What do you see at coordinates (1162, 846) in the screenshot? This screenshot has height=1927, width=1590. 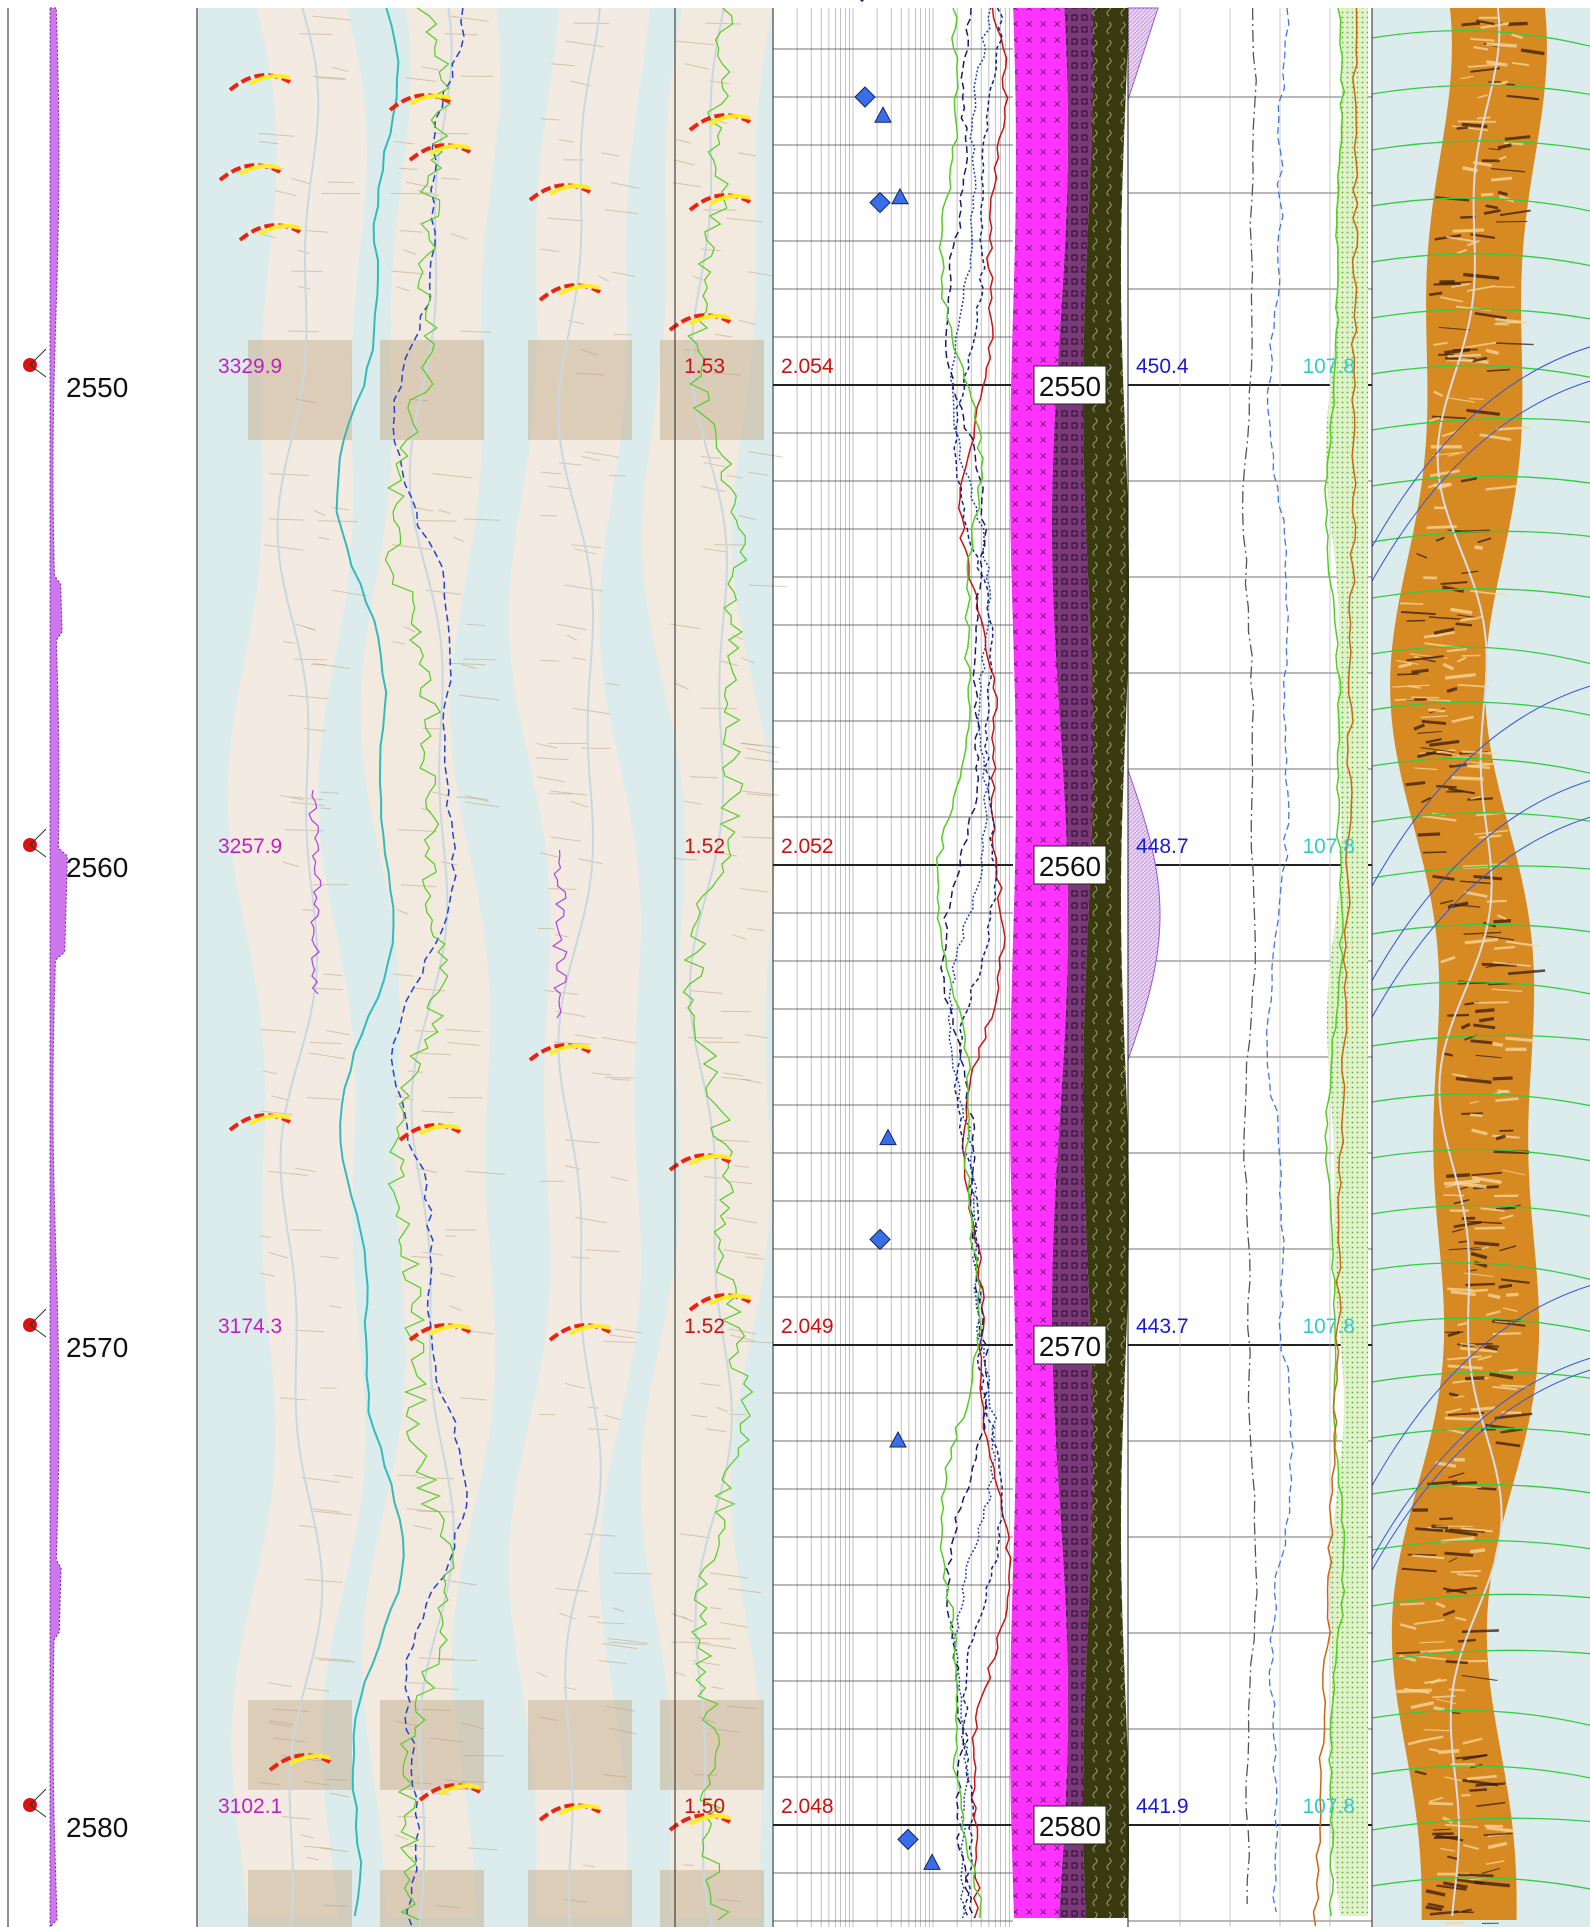 I see `velocity-value-label: 448.7` at bounding box center [1162, 846].